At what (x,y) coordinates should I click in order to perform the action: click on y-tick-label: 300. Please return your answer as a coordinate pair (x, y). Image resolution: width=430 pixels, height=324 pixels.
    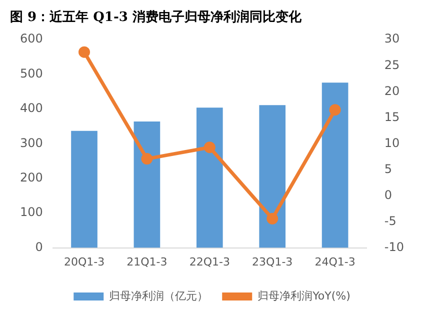
    Looking at the image, I should click on (31, 143).